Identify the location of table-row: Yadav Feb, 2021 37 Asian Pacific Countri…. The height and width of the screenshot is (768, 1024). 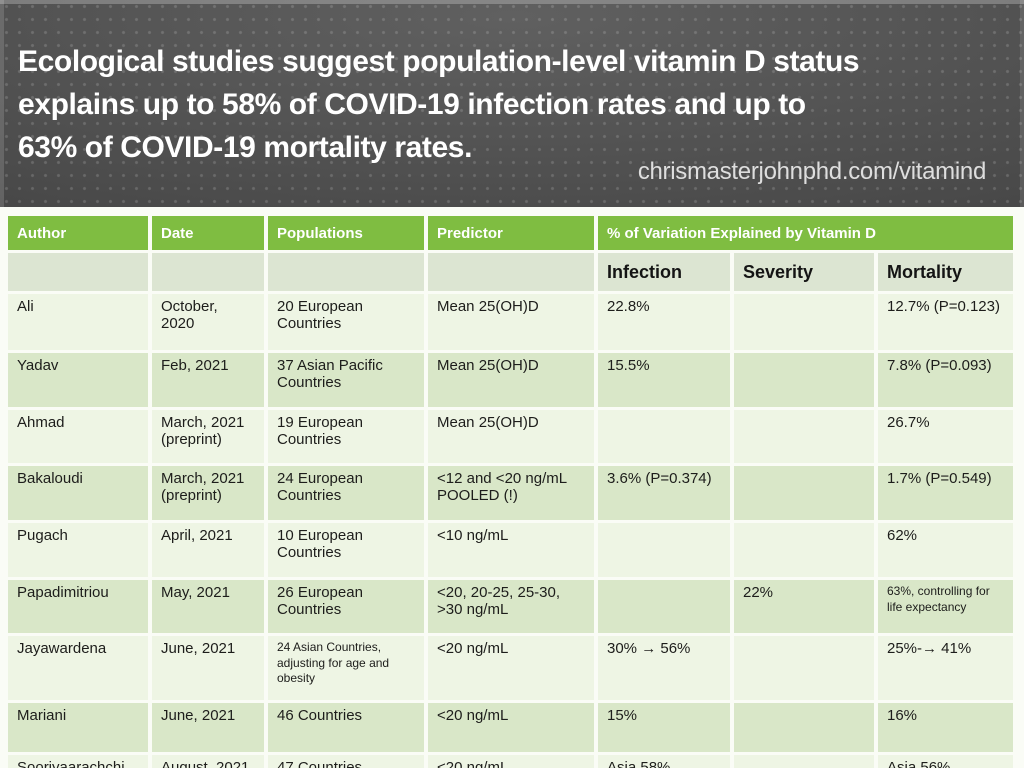
(511, 380).